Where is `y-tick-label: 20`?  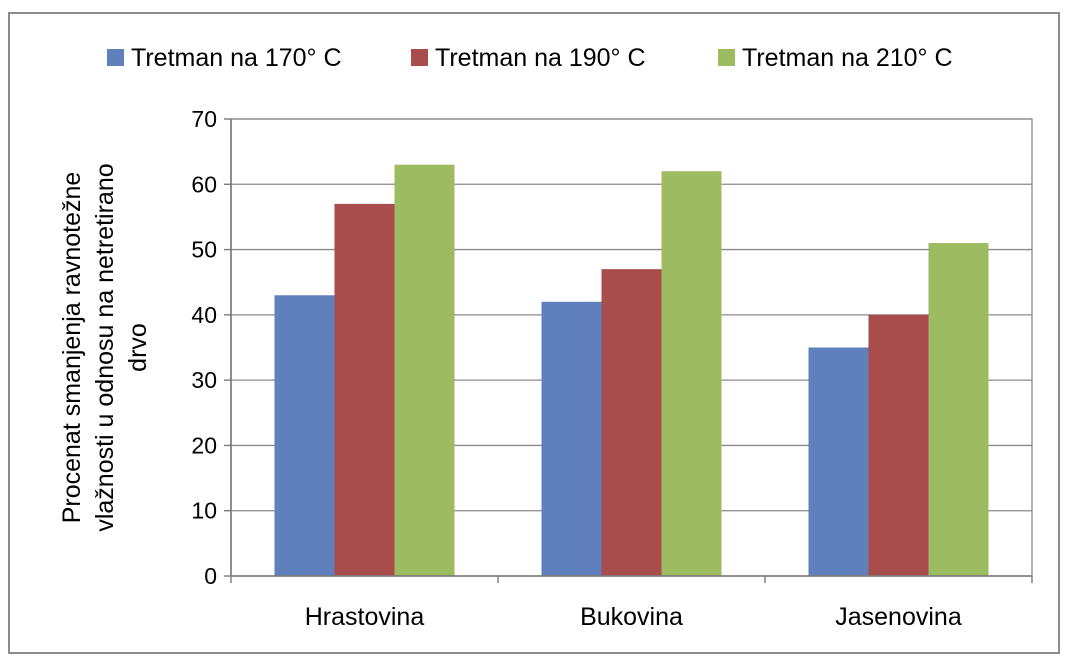
y-tick-label: 20 is located at coordinates (204, 445).